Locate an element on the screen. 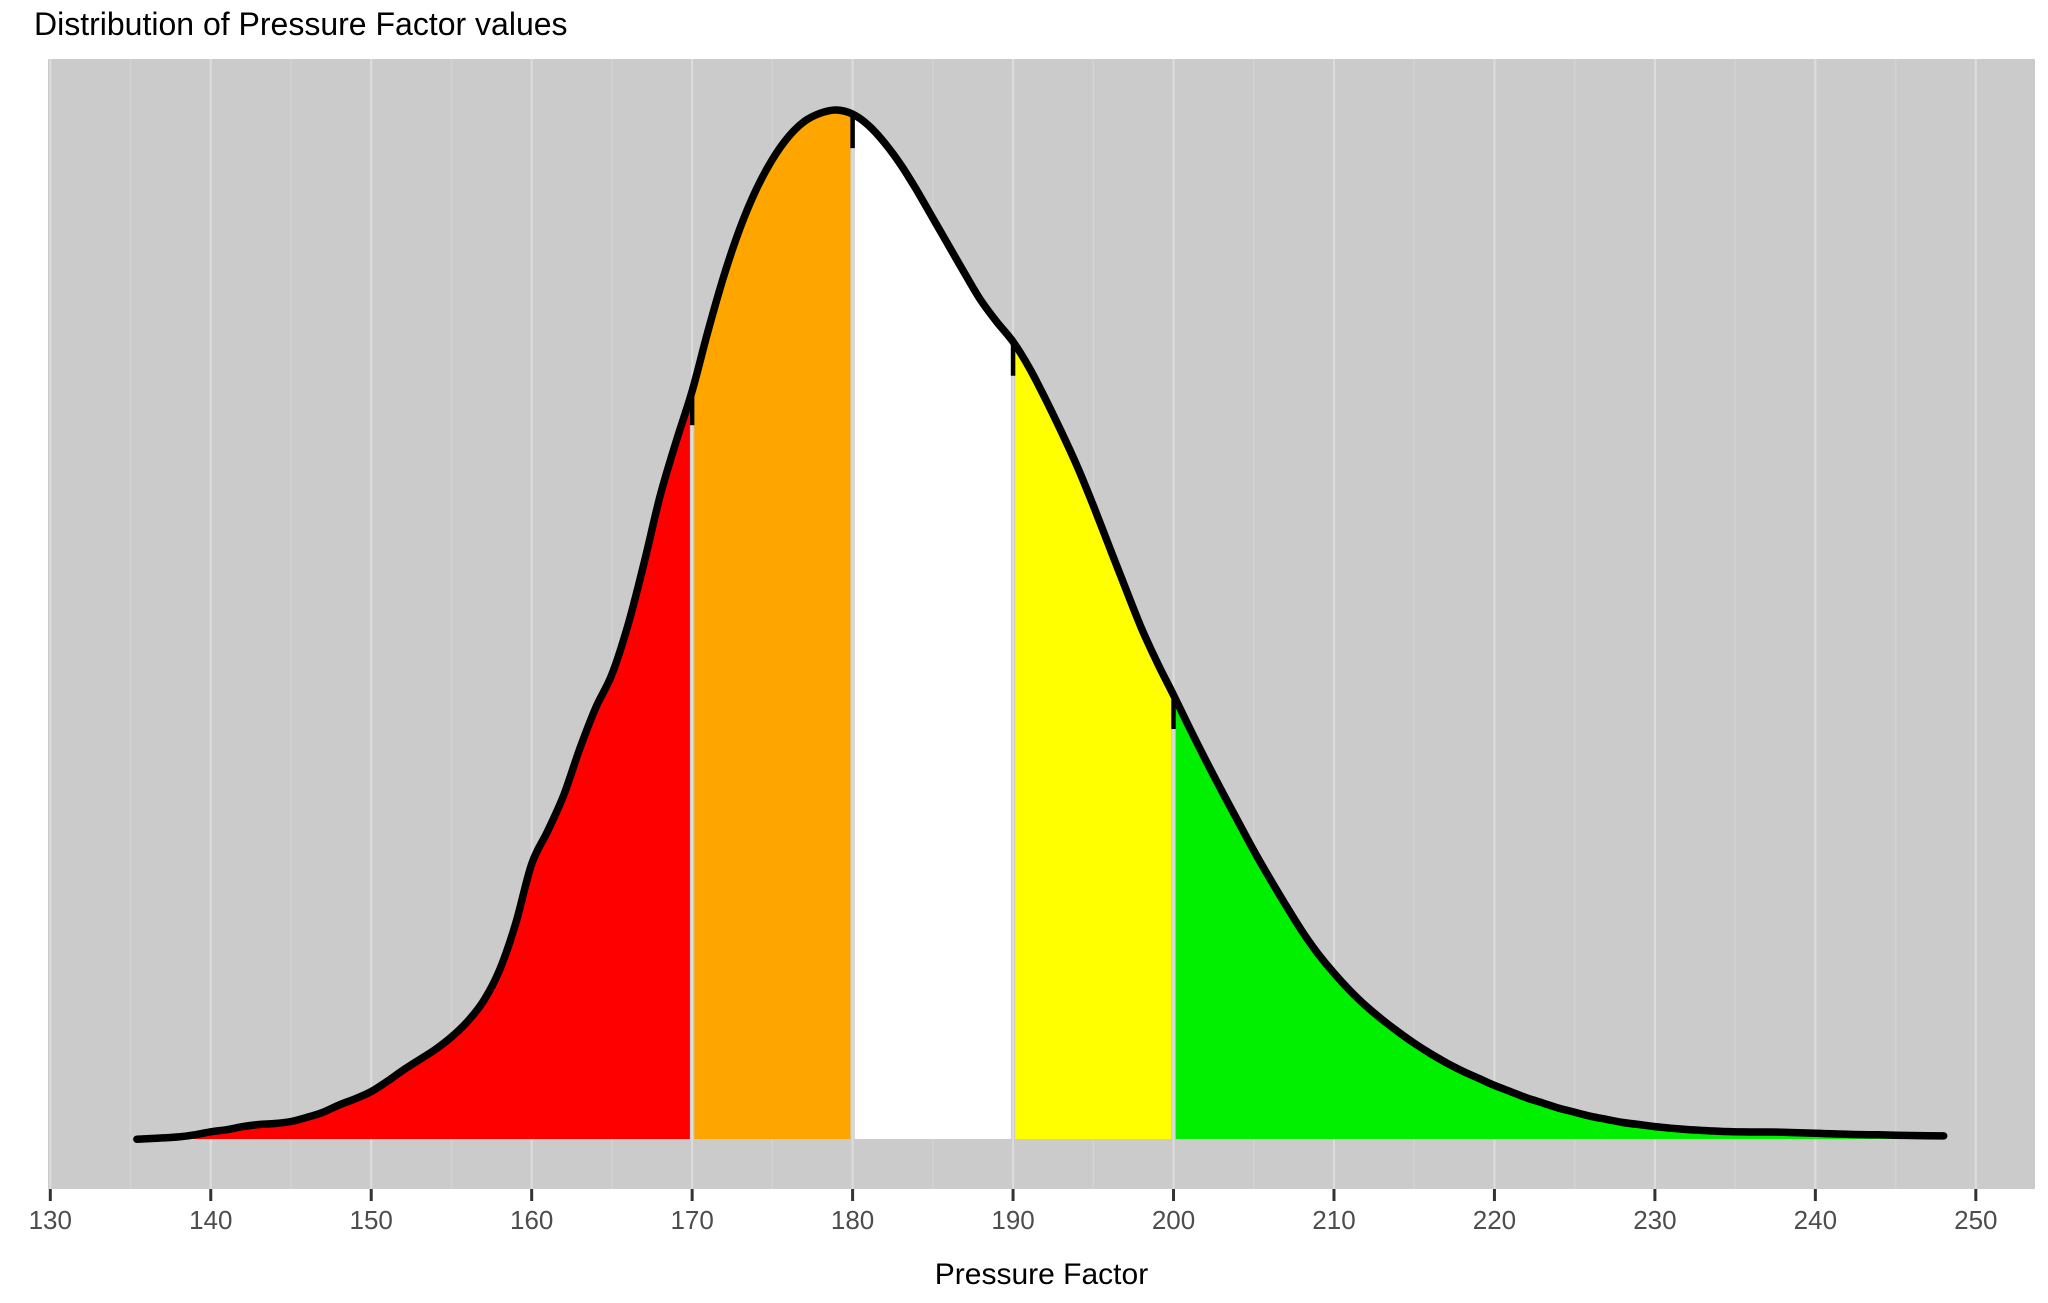 The height and width of the screenshot is (1303, 2048). x-axis-tick-label: 250 is located at coordinates (1975, 1220).